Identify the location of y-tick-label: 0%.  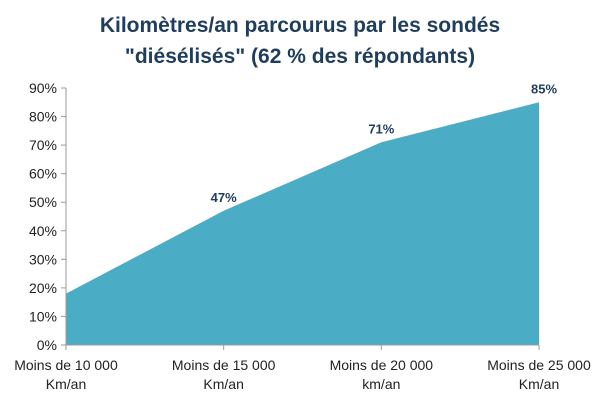
(47, 345).